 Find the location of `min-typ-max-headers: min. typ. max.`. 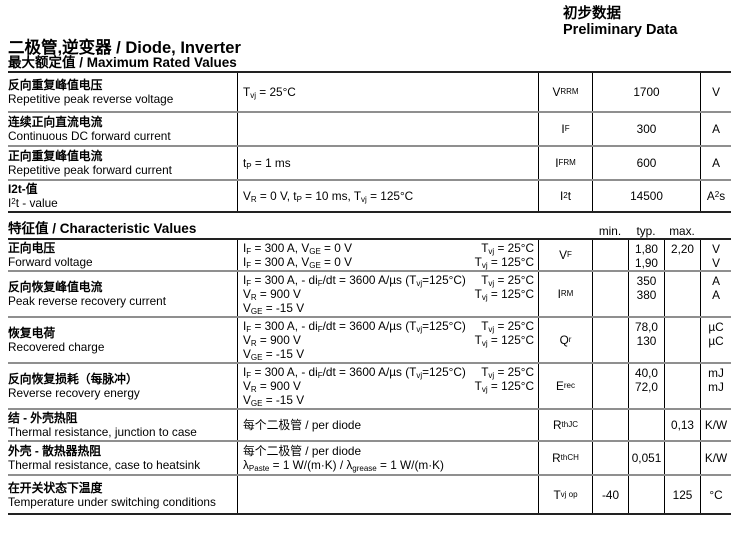

min-typ-max-headers: min. typ. max. is located at coordinates (646, 231).